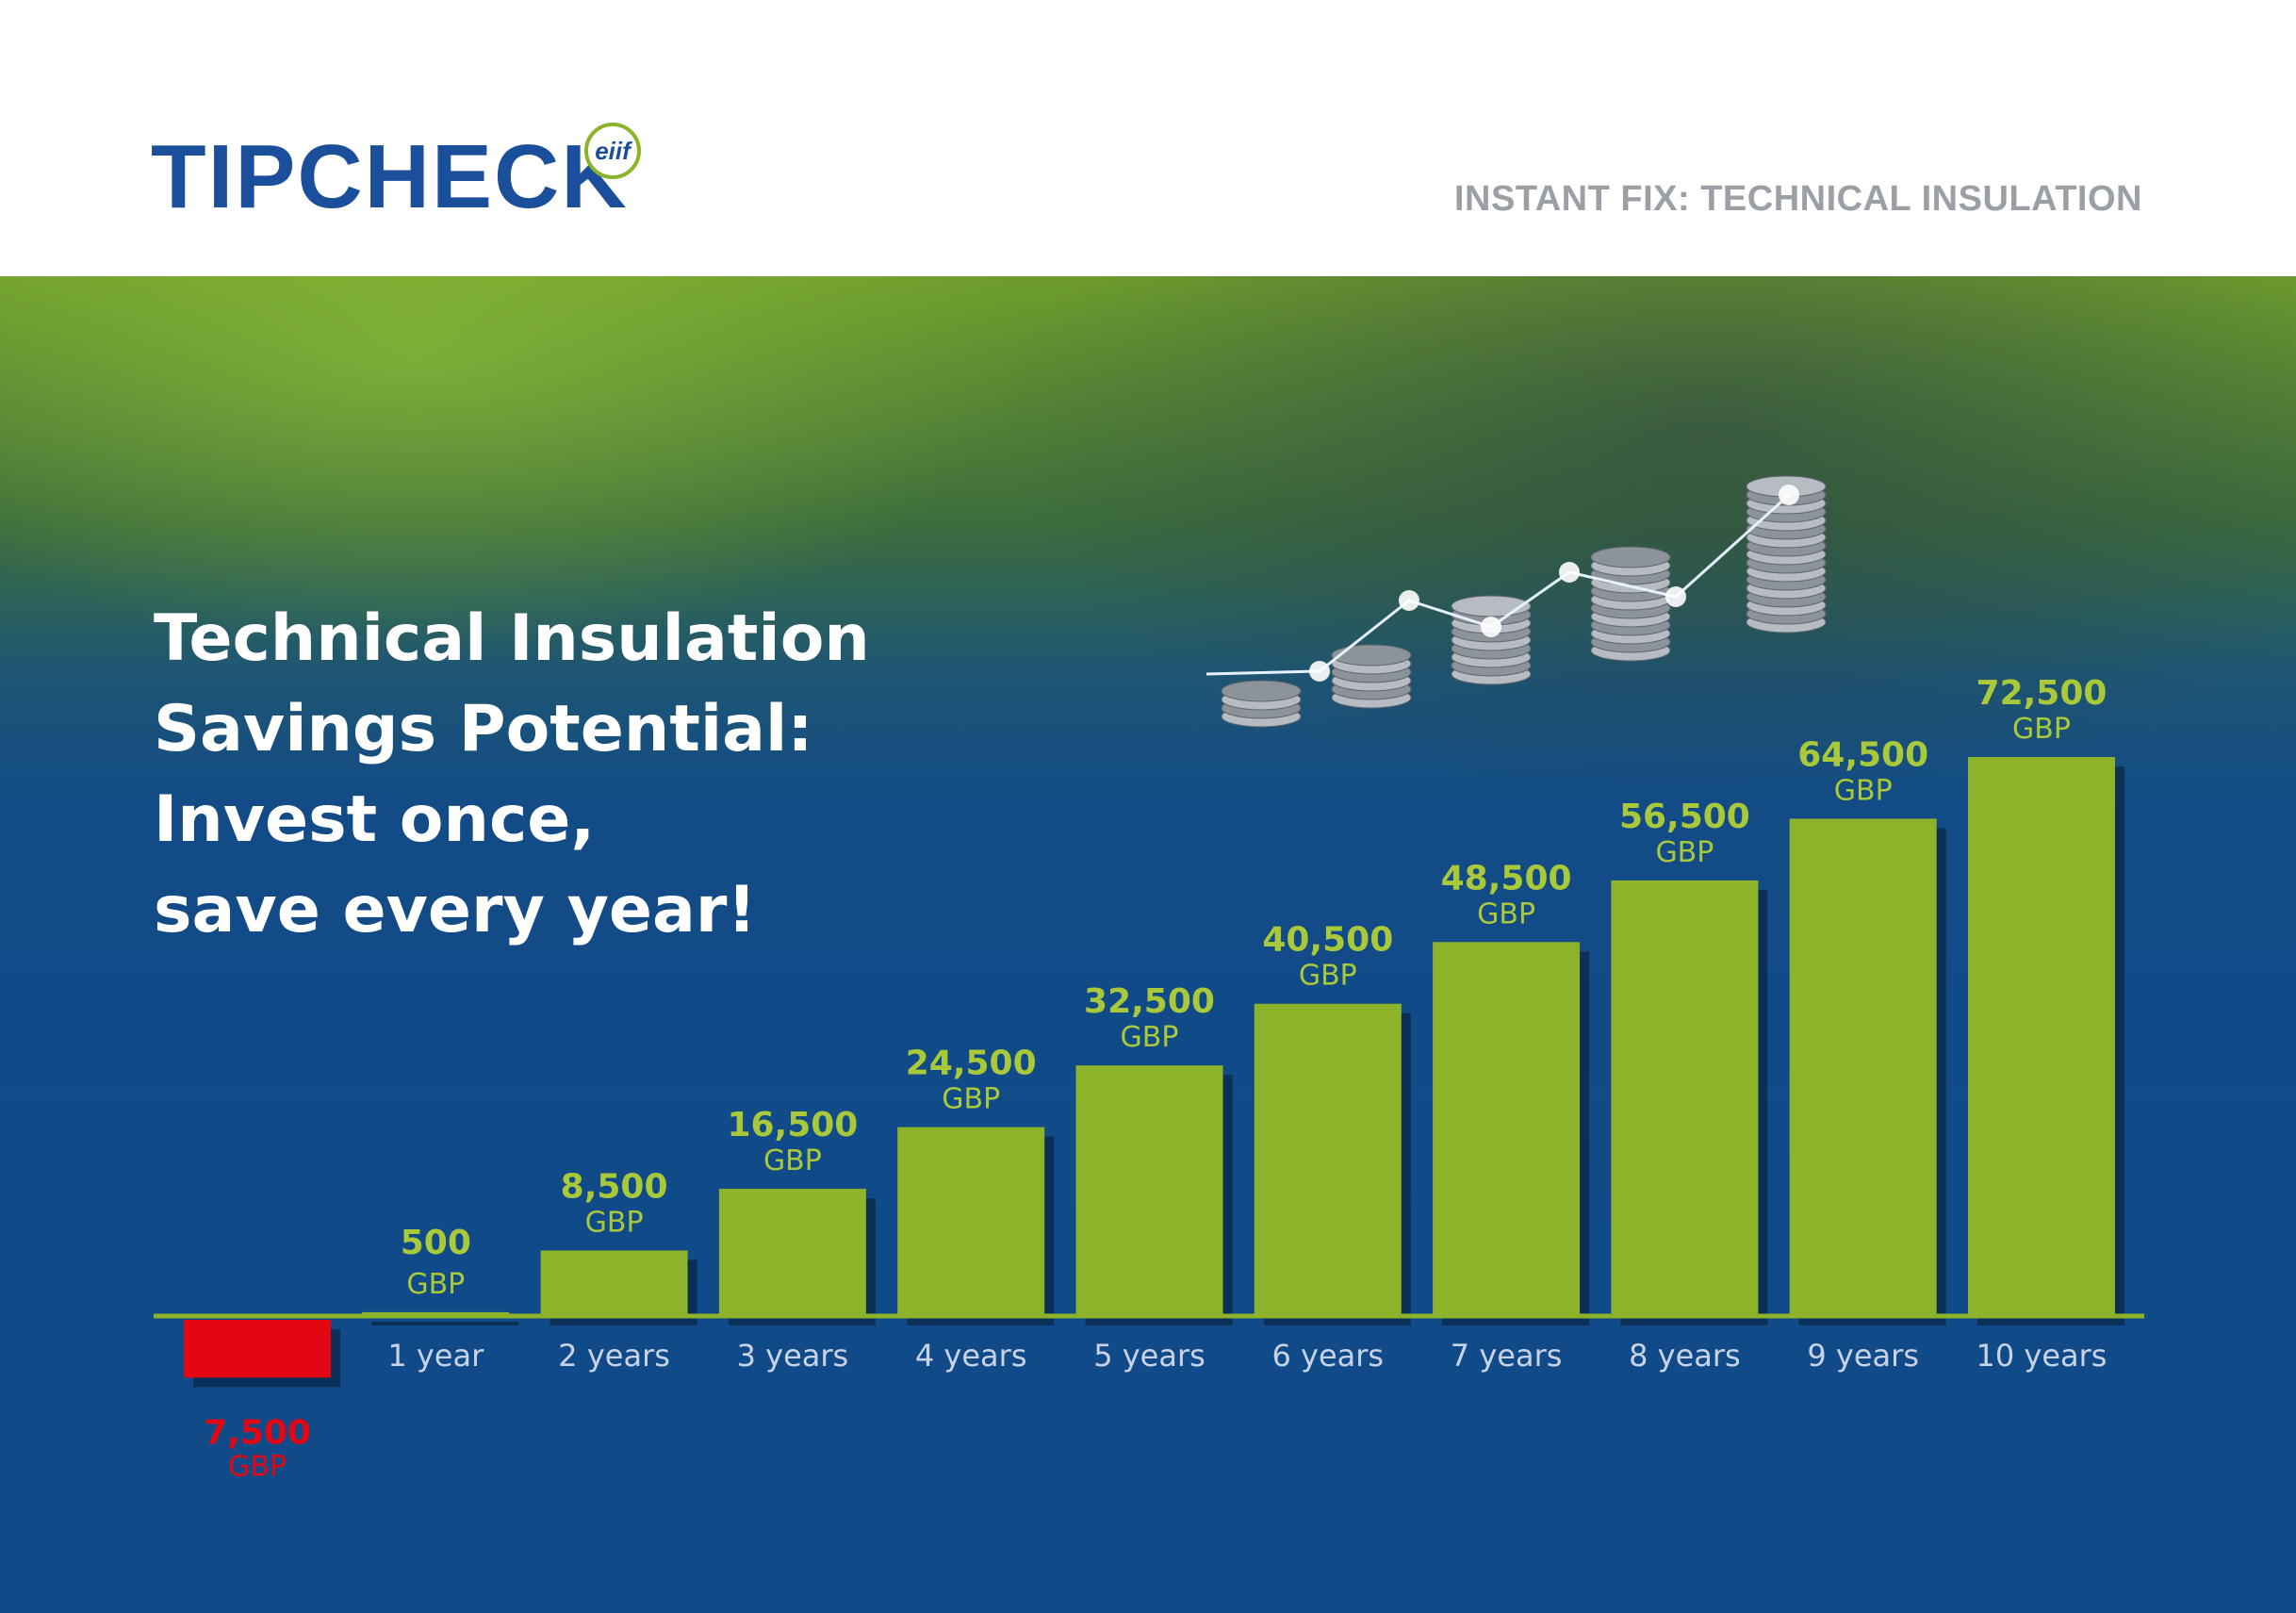 This screenshot has height=1613, width=2296. Describe the element at coordinates (2042, 1356) in the screenshot. I see `x-tick-label: 10 years` at that location.